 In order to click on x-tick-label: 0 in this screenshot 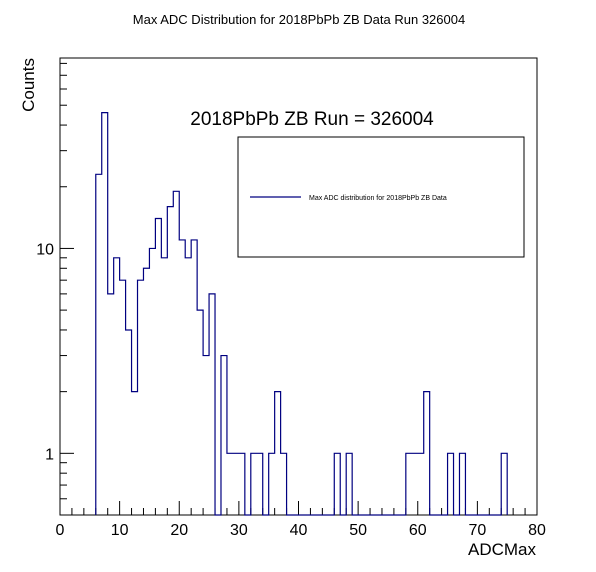, I will do `click(60, 530)`.